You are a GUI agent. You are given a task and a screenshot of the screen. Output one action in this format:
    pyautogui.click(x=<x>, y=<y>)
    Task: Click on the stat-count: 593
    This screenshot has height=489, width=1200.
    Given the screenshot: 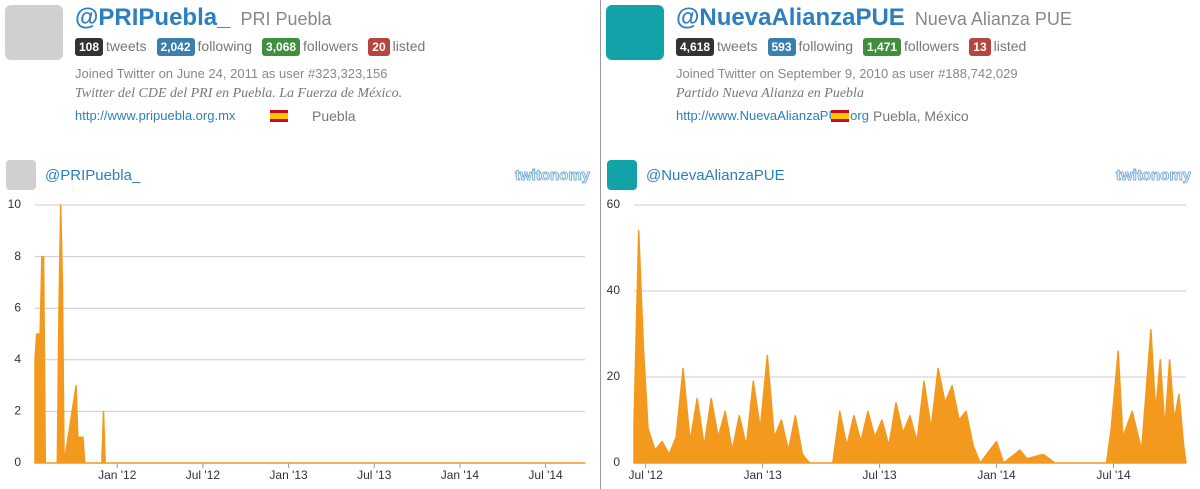 What is the action you would take?
    pyautogui.click(x=781, y=47)
    